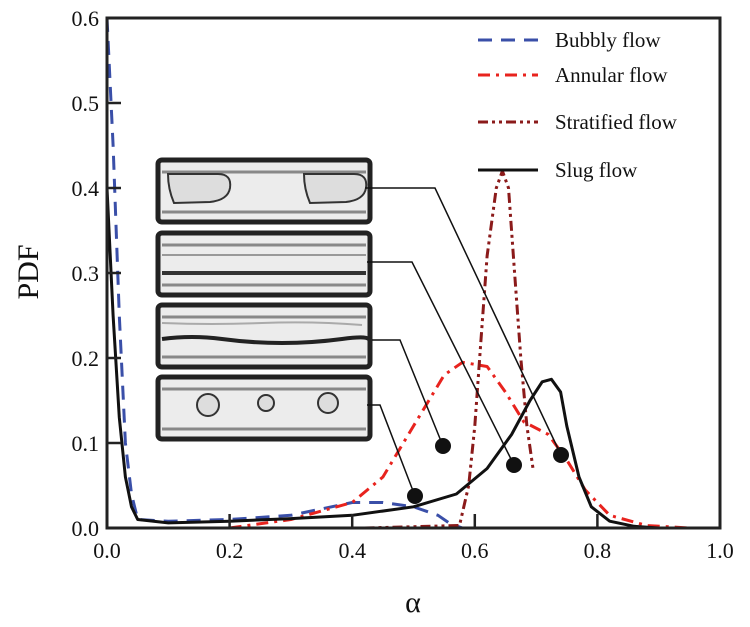 The width and height of the screenshot is (750, 627). What do you see at coordinates (514, 465) in the screenshot?
I see `marker-dot-annular` at bounding box center [514, 465].